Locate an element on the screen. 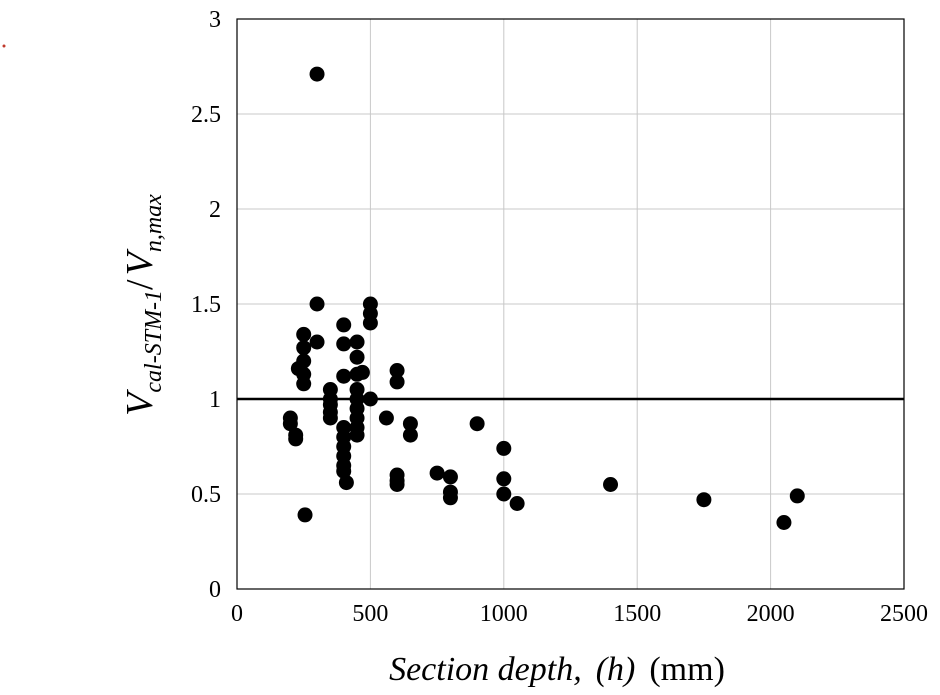  x-axis-title-symbol: (h) is located at coordinates (616, 669).